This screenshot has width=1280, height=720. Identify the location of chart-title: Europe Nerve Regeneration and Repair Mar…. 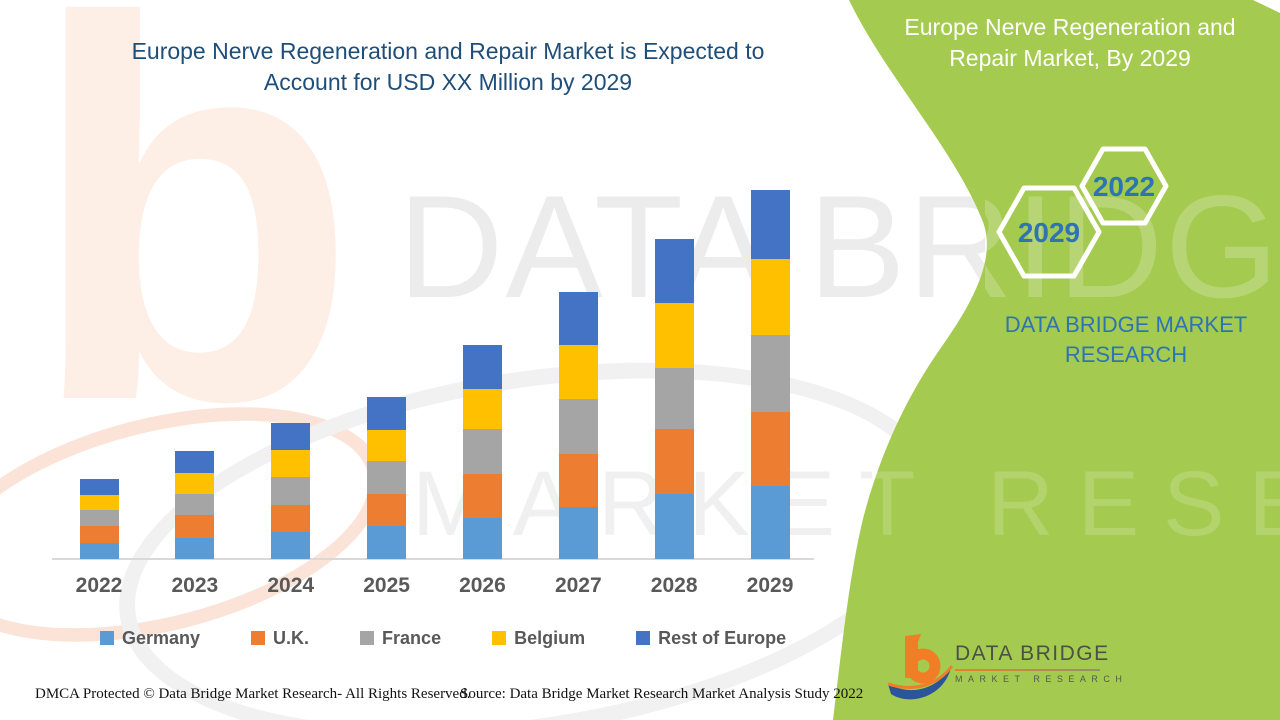
(448, 67).